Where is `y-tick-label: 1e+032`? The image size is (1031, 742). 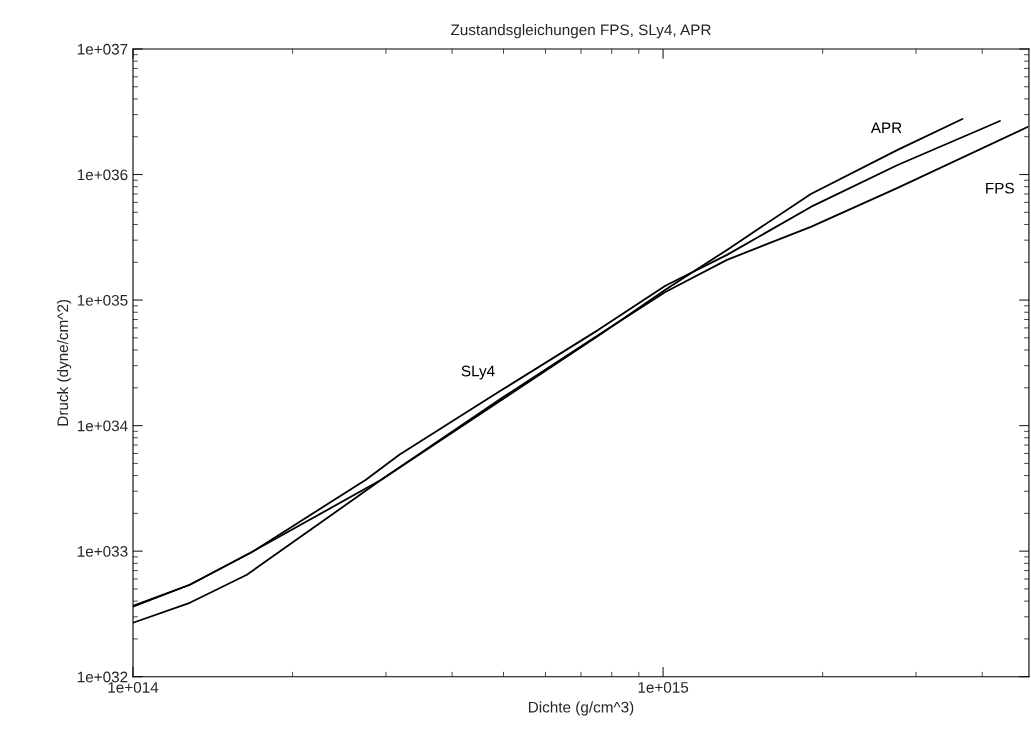
y-tick-label: 1e+032 is located at coordinates (102, 677).